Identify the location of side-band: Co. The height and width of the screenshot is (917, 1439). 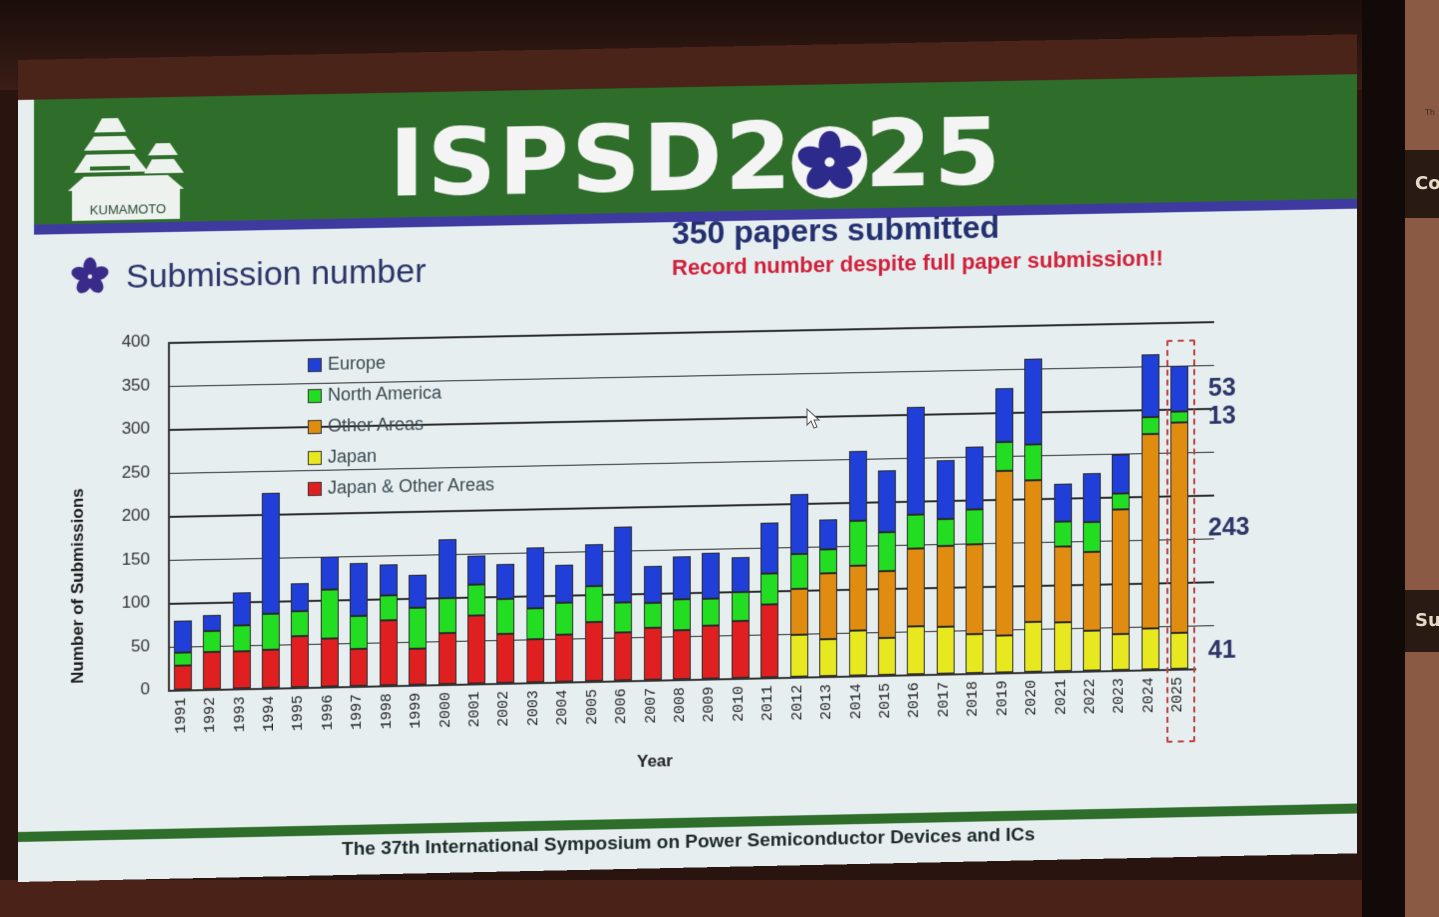
(1422, 184).